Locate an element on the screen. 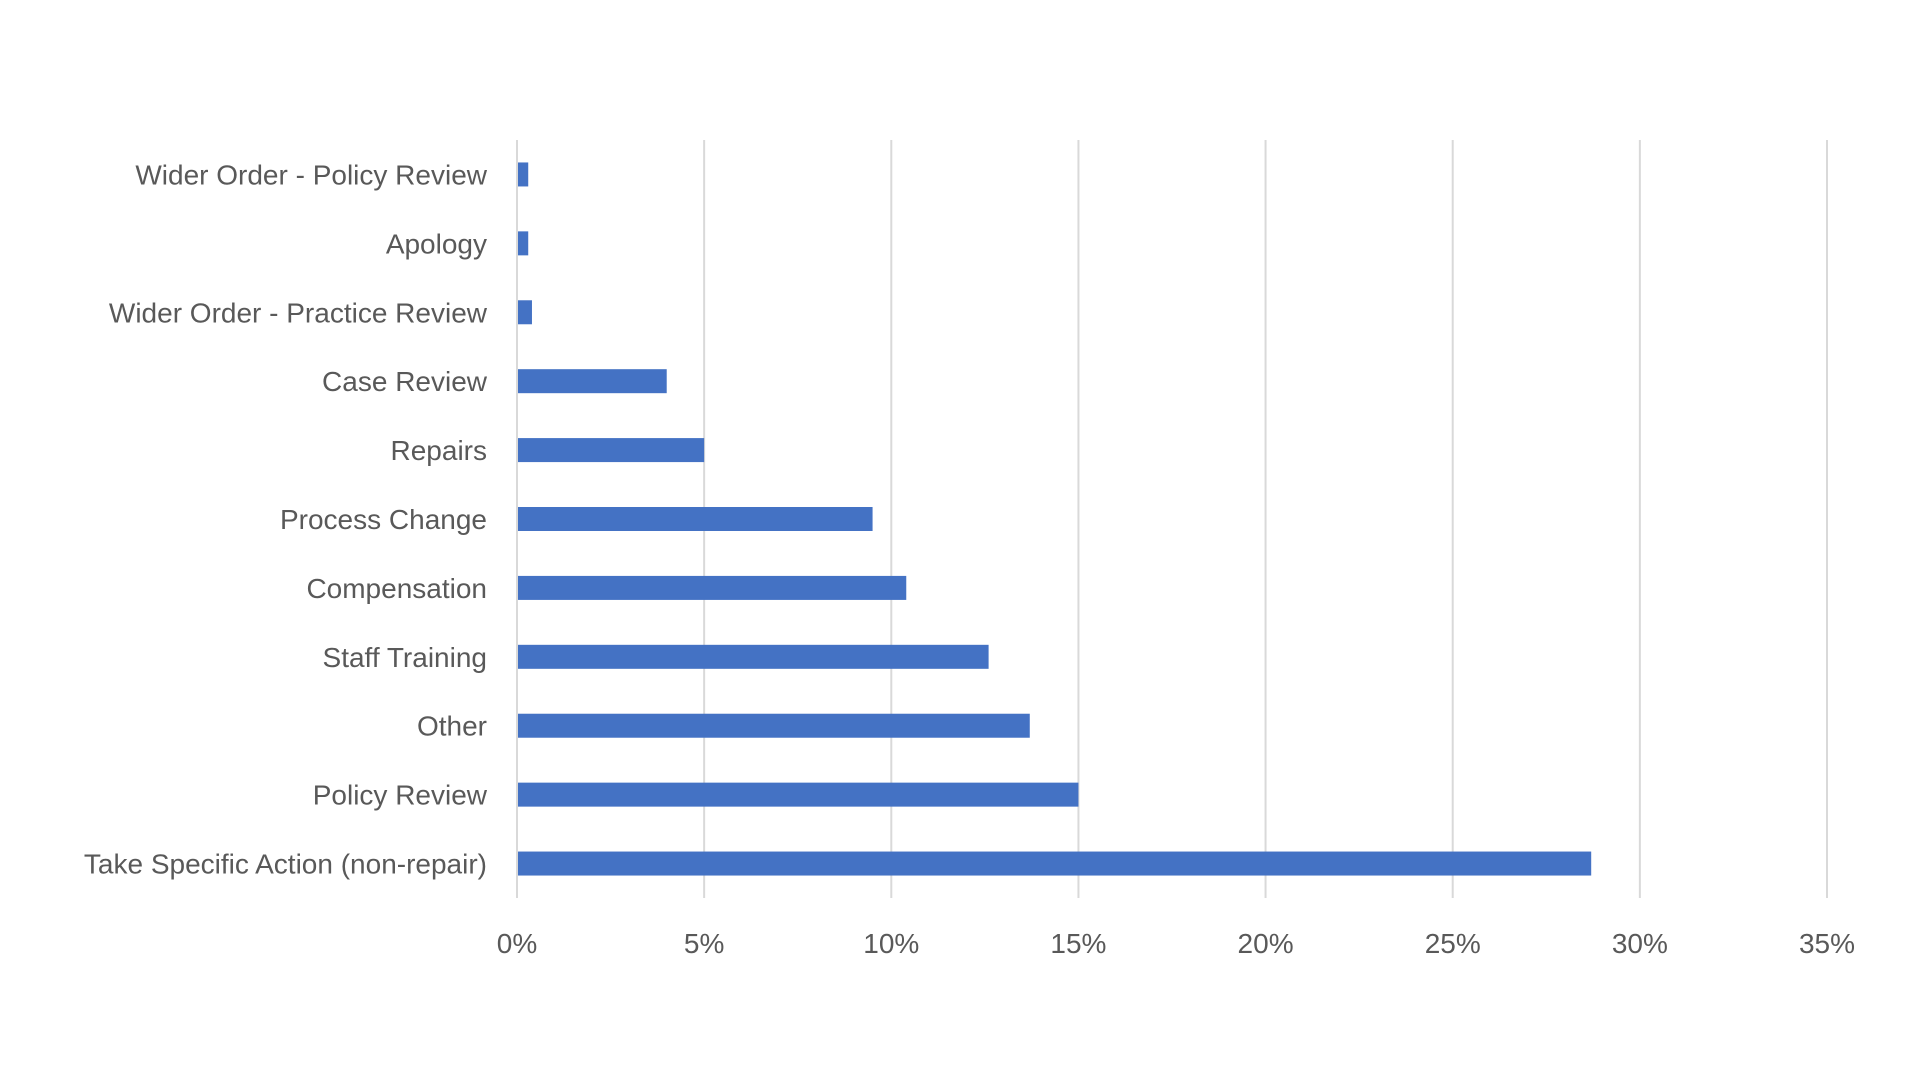 The height and width of the screenshot is (1080, 1920). x-tick-label: 10% is located at coordinates (891, 943).